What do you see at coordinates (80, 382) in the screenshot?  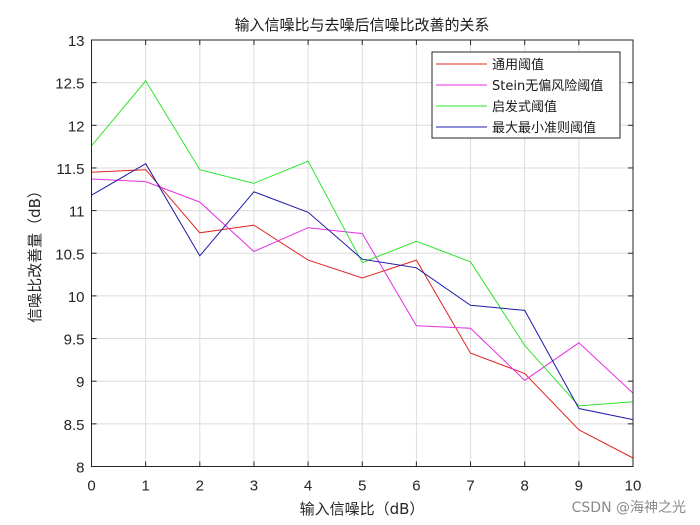 I see `y-tick-label: 9` at bounding box center [80, 382].